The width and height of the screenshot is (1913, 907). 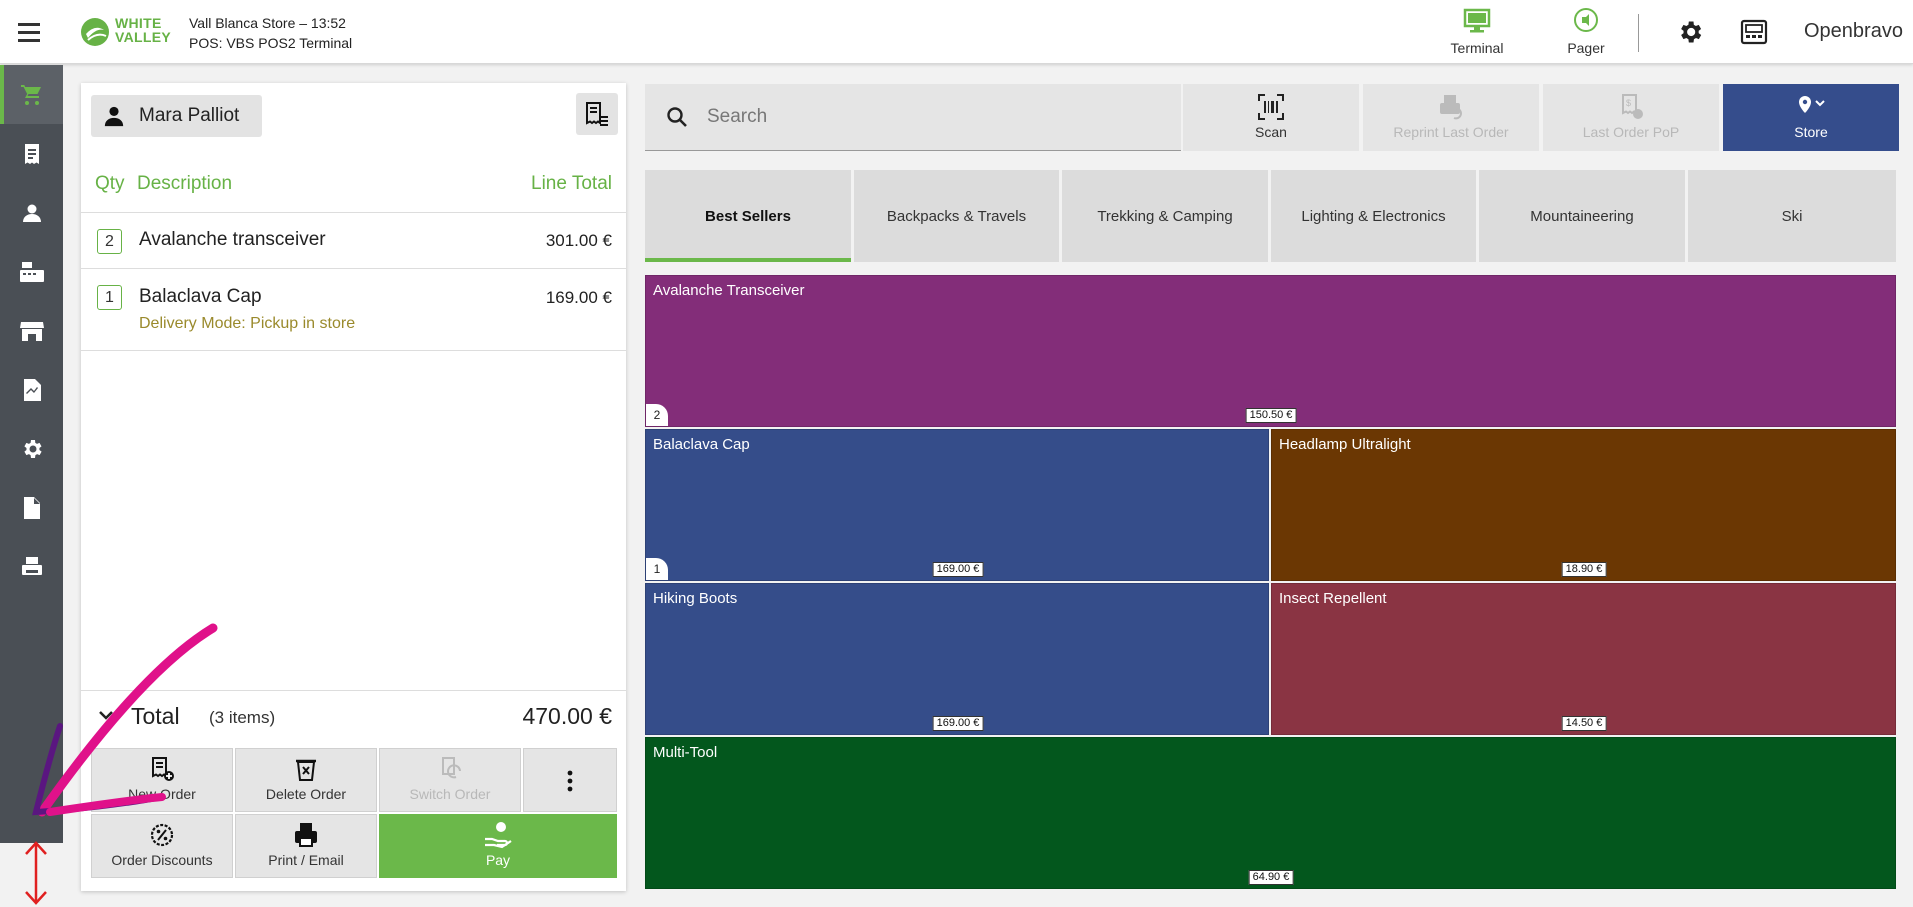 What do you see at coordinates (200, 296) in the screenshot?
I see `line-description: Balaclava Cap` at bounding box center [200, 296].